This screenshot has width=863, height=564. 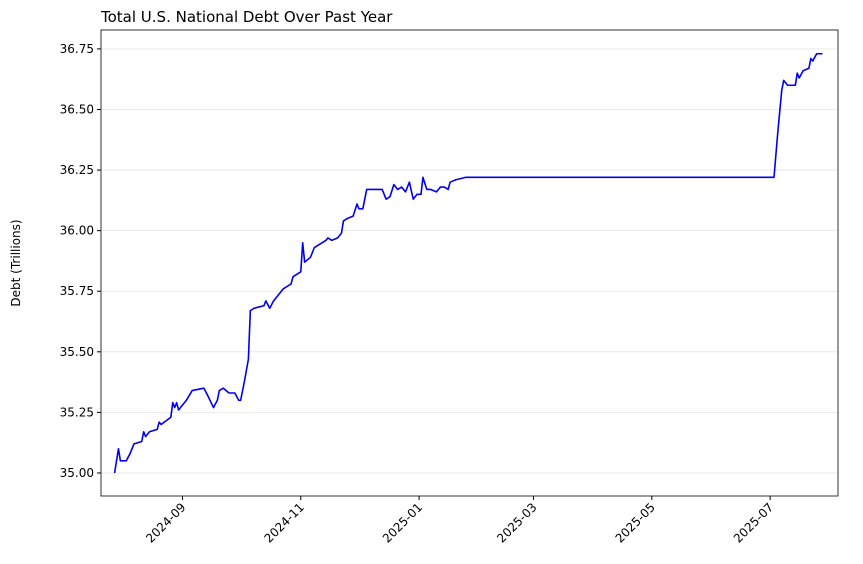 I want to click on y-axis-label: Debt (Trillions), so click(x=16, y=262).